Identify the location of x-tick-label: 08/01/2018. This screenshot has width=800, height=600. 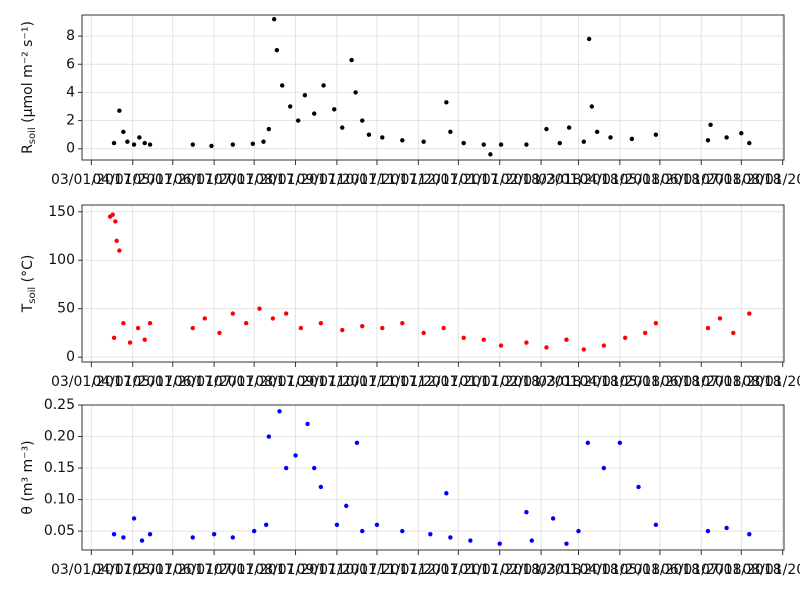
(771, 180).